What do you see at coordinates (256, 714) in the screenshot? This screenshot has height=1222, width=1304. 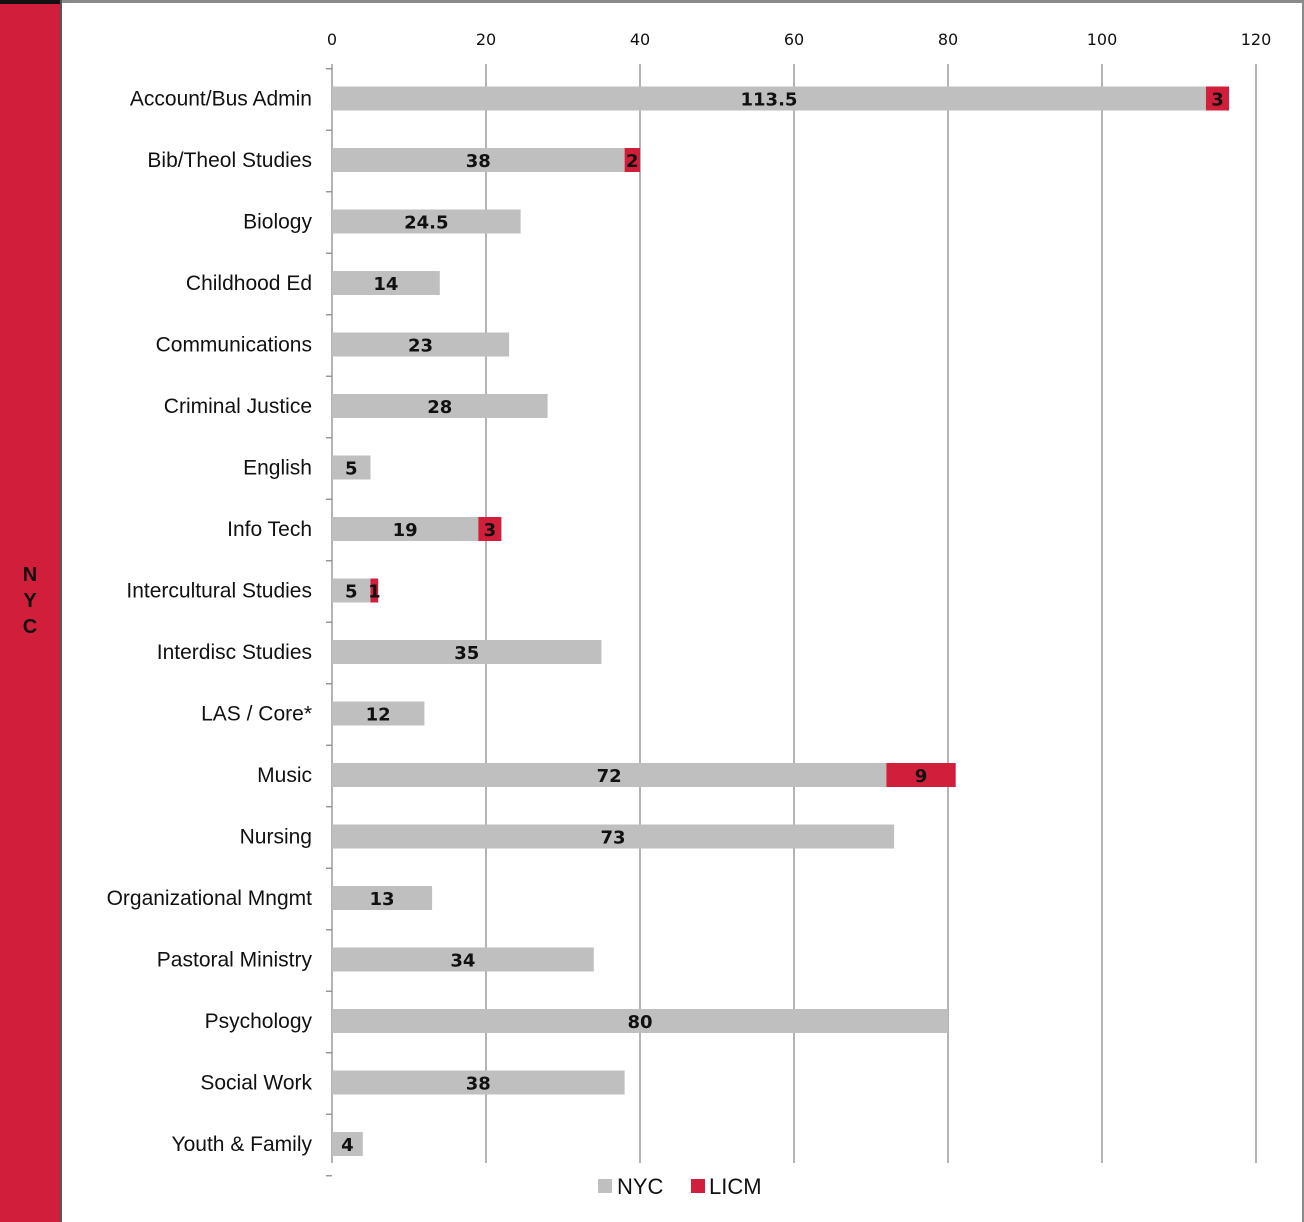 I see `category-label: LAS / Core*` at bounding box center [256, 714].